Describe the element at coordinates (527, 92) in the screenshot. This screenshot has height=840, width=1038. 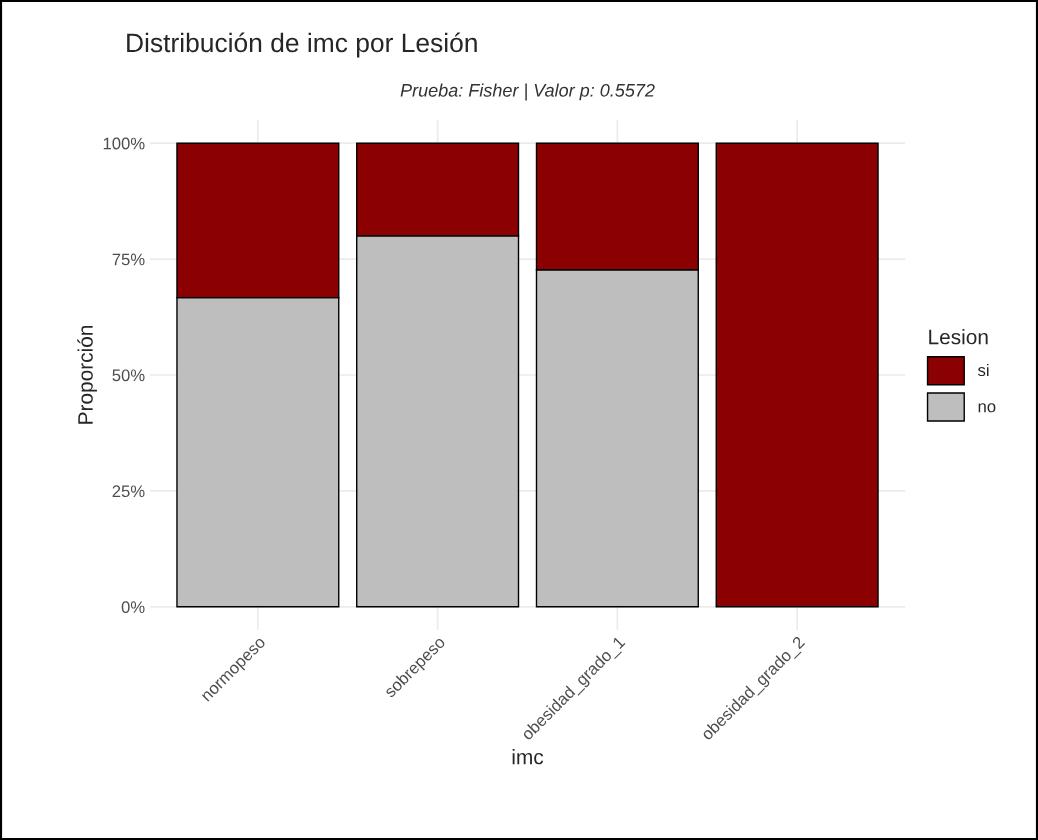
I see `chart-subtitle: Prueba: Fisher | Valor p: 0.5572` at that location.